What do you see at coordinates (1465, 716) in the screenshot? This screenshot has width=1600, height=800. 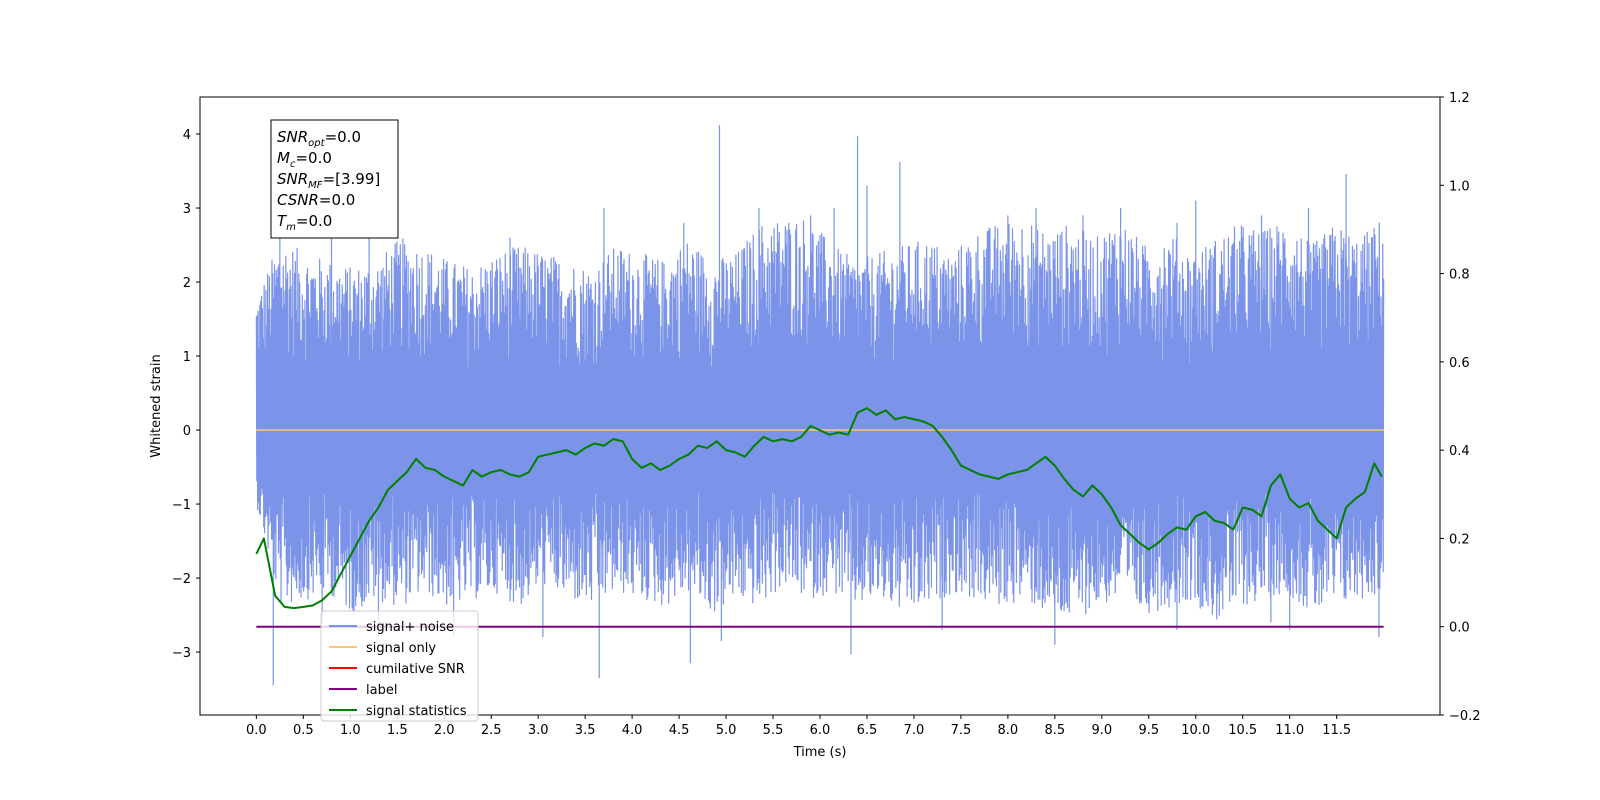 I see `y2-tick-label: −0.2` at bounding box center [1465, 716].